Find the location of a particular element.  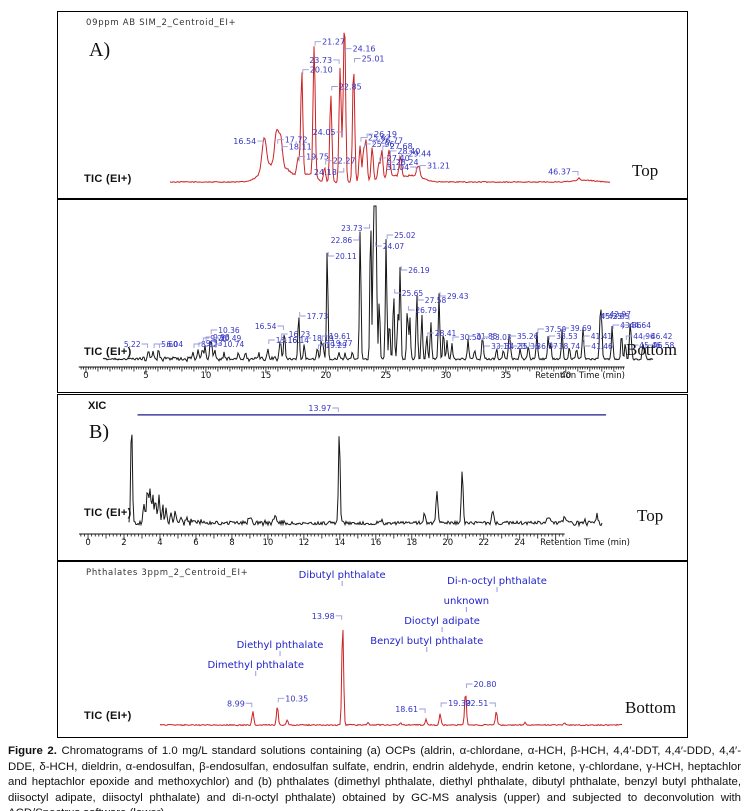

svg-text: 31.21 is located at coordinates (438, 166).